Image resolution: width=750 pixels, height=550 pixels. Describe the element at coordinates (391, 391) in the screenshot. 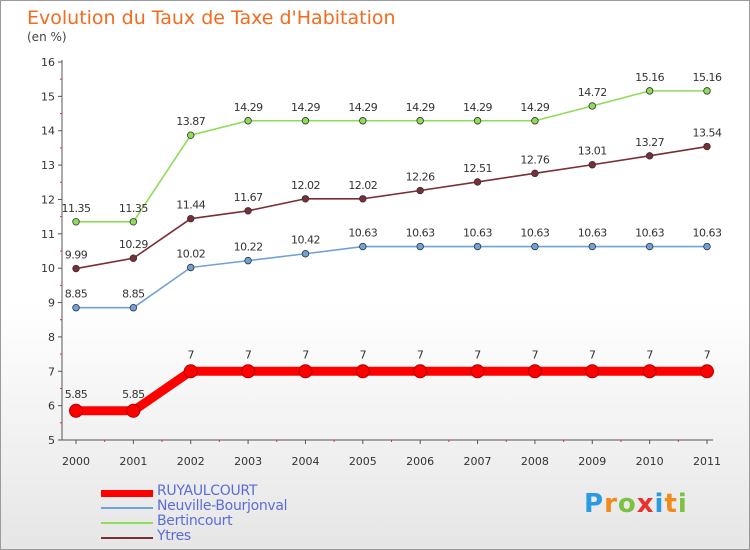

I see `series-line-ruyaulcourt` at that location.